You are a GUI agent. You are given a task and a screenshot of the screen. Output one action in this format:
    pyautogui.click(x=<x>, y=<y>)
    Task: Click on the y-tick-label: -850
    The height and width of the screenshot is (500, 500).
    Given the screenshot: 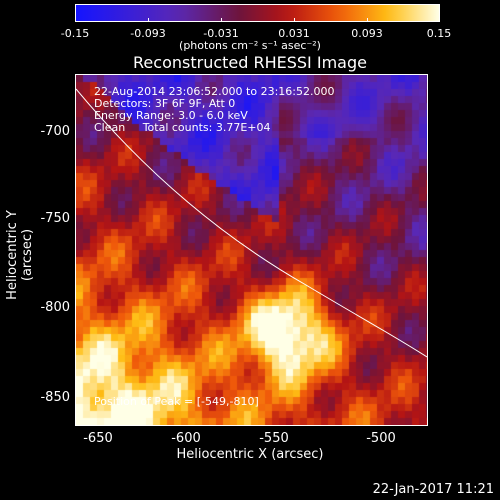 What is the action you would take?
    pyautogui.click(x=55, y=397)
    